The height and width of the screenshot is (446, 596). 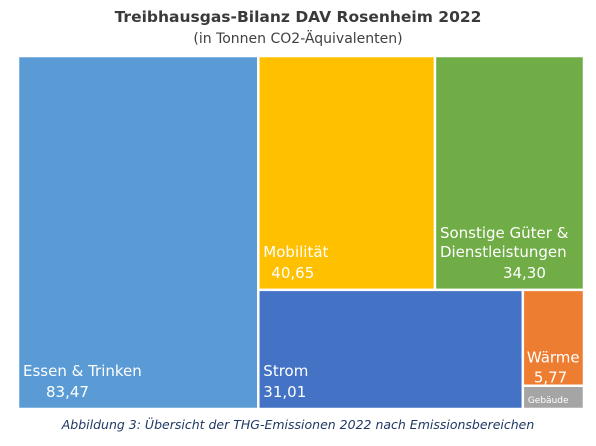 What do you see at coordinates (285, 371) in the screenshot?
I see `treemap-label-strom: Strom` at bounding box center [285, 371].